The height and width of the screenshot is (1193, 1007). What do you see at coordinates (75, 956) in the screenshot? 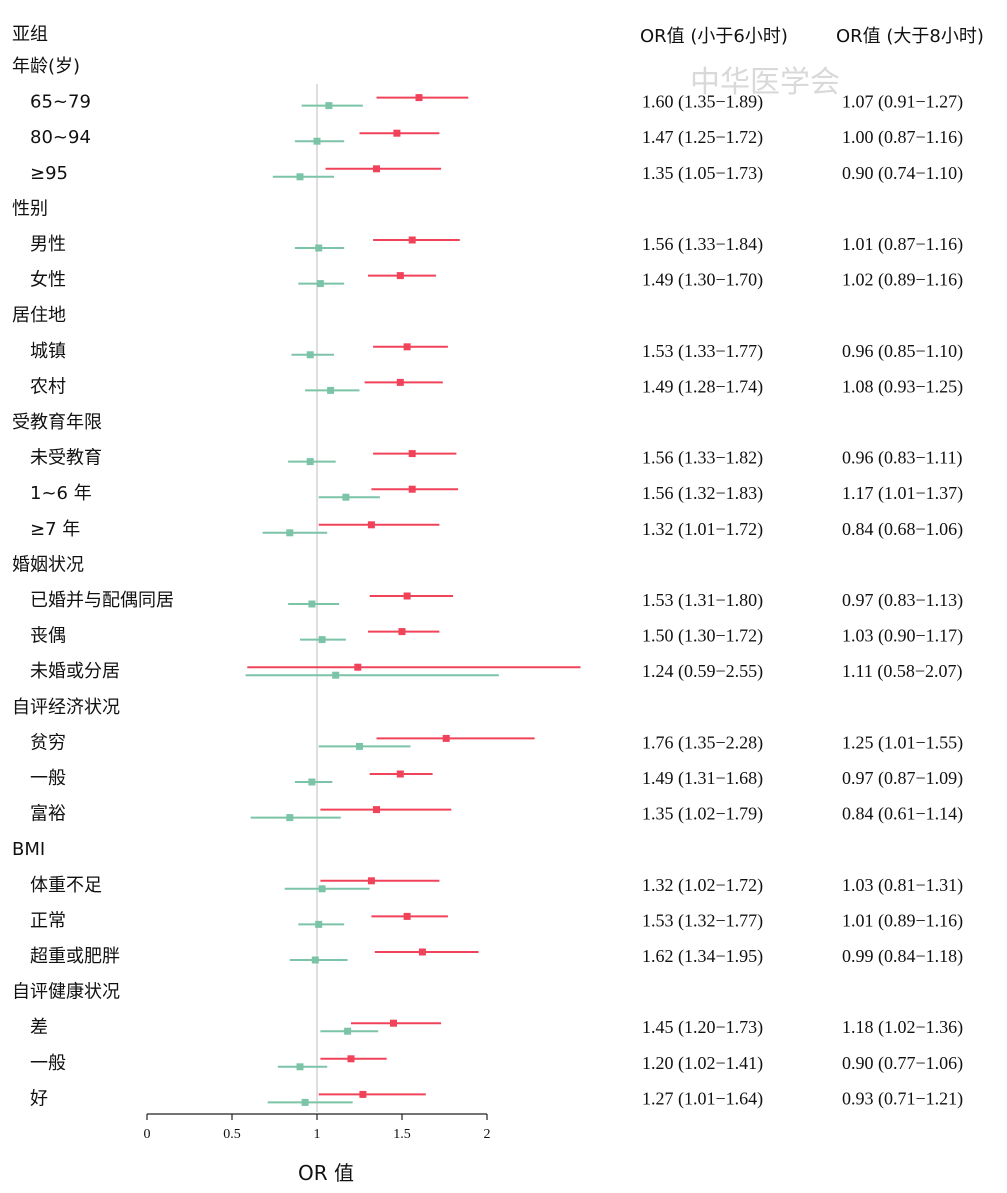
I see `row-label: 超重或肥胖` at bounding box center [75, 956].